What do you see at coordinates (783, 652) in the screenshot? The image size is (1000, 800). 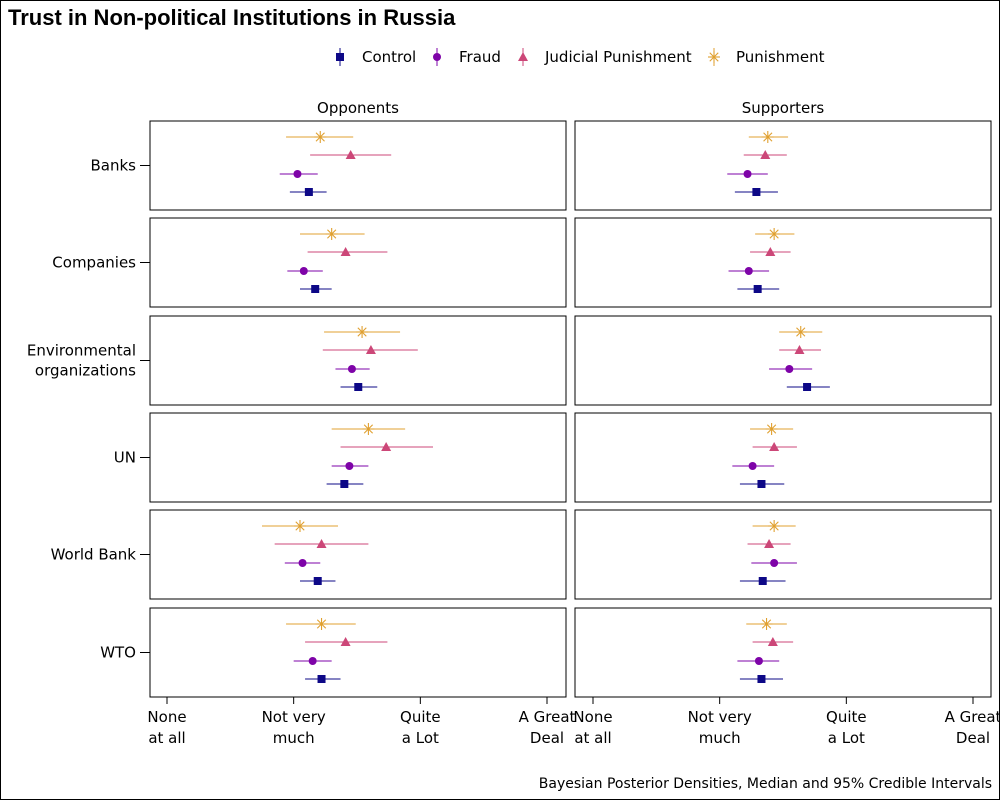 I see `panel-supporters-wto` at bounding box center [783, 652].